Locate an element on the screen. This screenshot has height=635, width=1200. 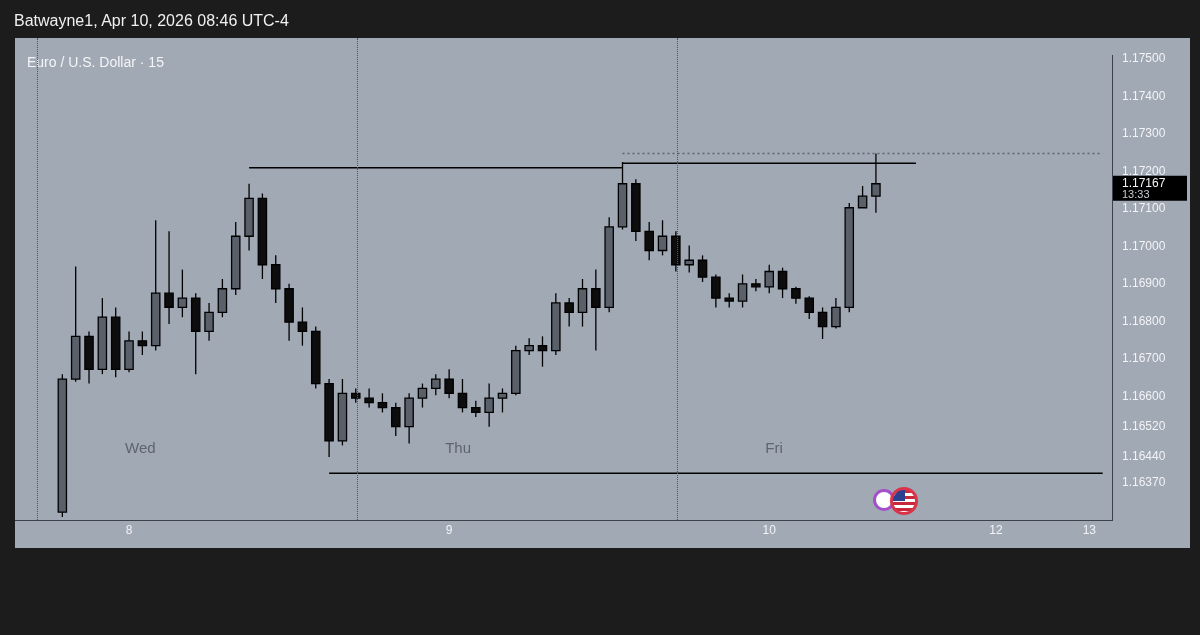
x-tick-label: 13 is located at coordinates (1089, 529).